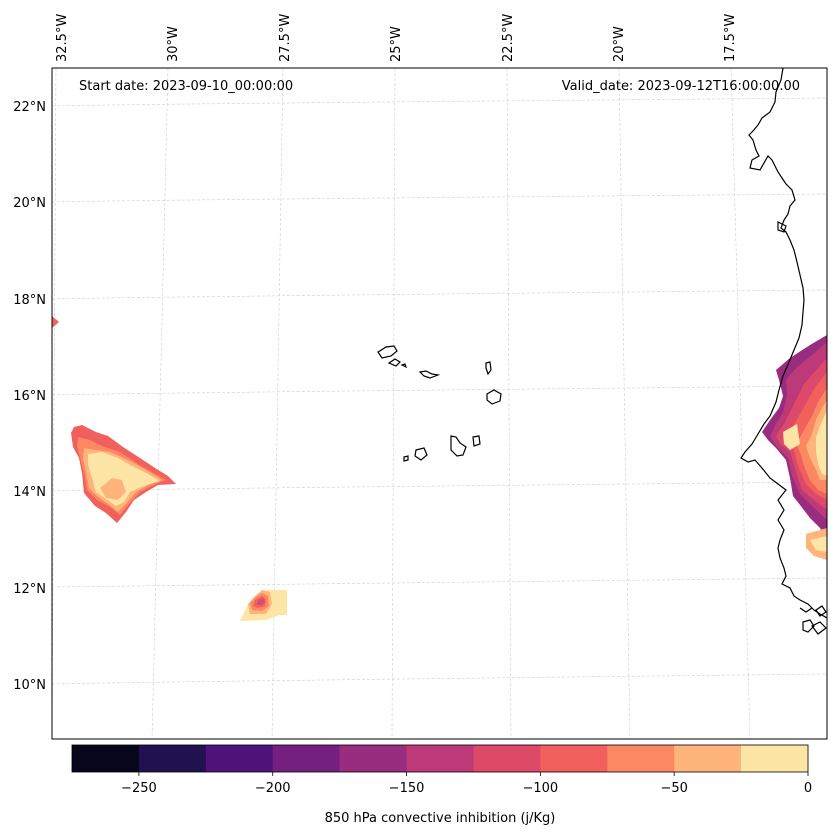 Image resolution: width=837 pixels, height=836 pixels. What do you see at coordinates (404, 366) in the screenshot?
I see `island-santa-luzia` at bounding box center [404, 366].